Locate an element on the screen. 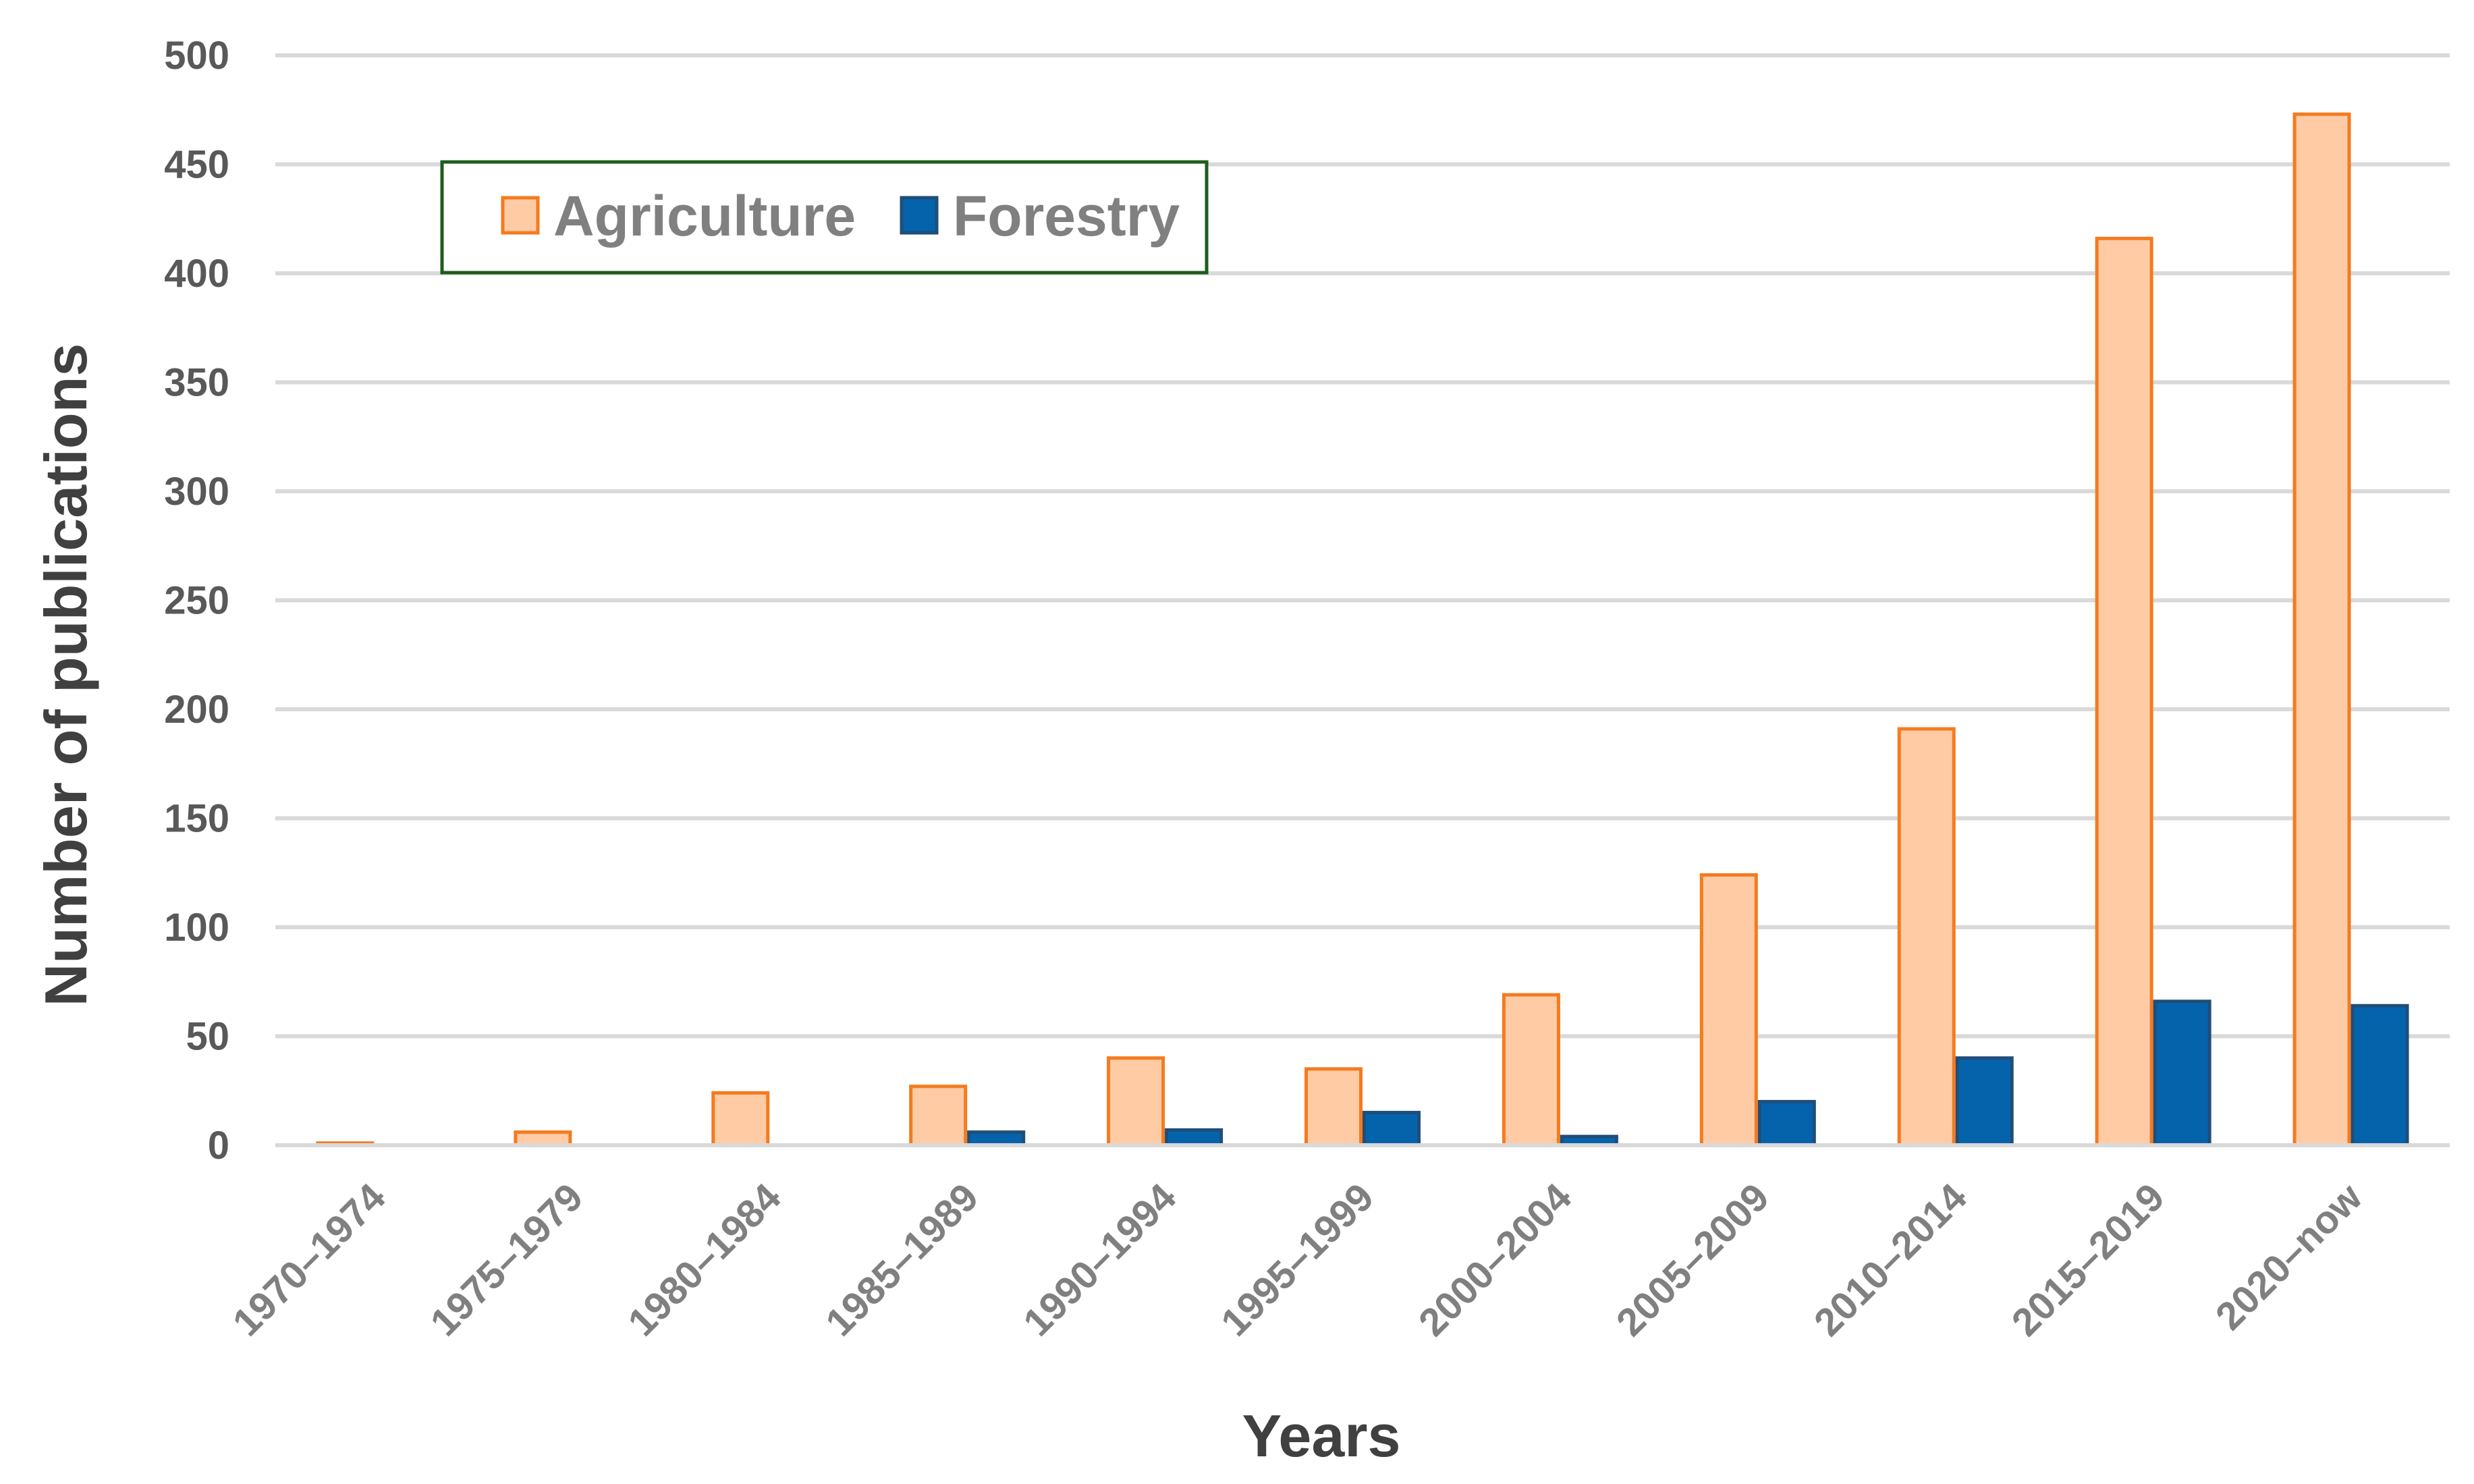 Image resolution: width=2474 pixels, height=1484 pixels. x-tick-label: 1970–1974 is located at coordinates (308, 1259).